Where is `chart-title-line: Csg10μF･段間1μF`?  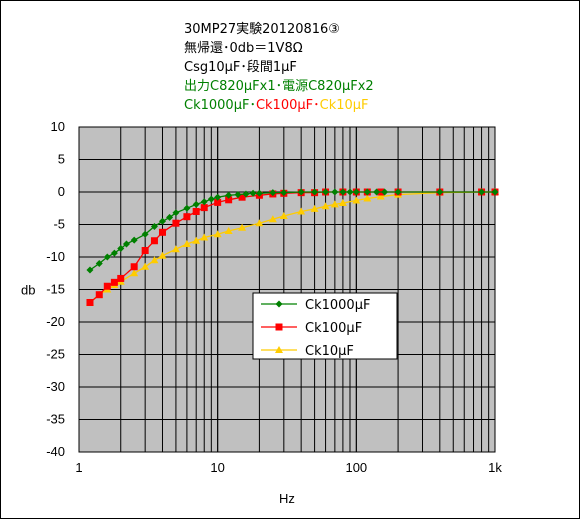
chart-title-line: Csg10μF･段間1μF is located at coordinates (240, 67).